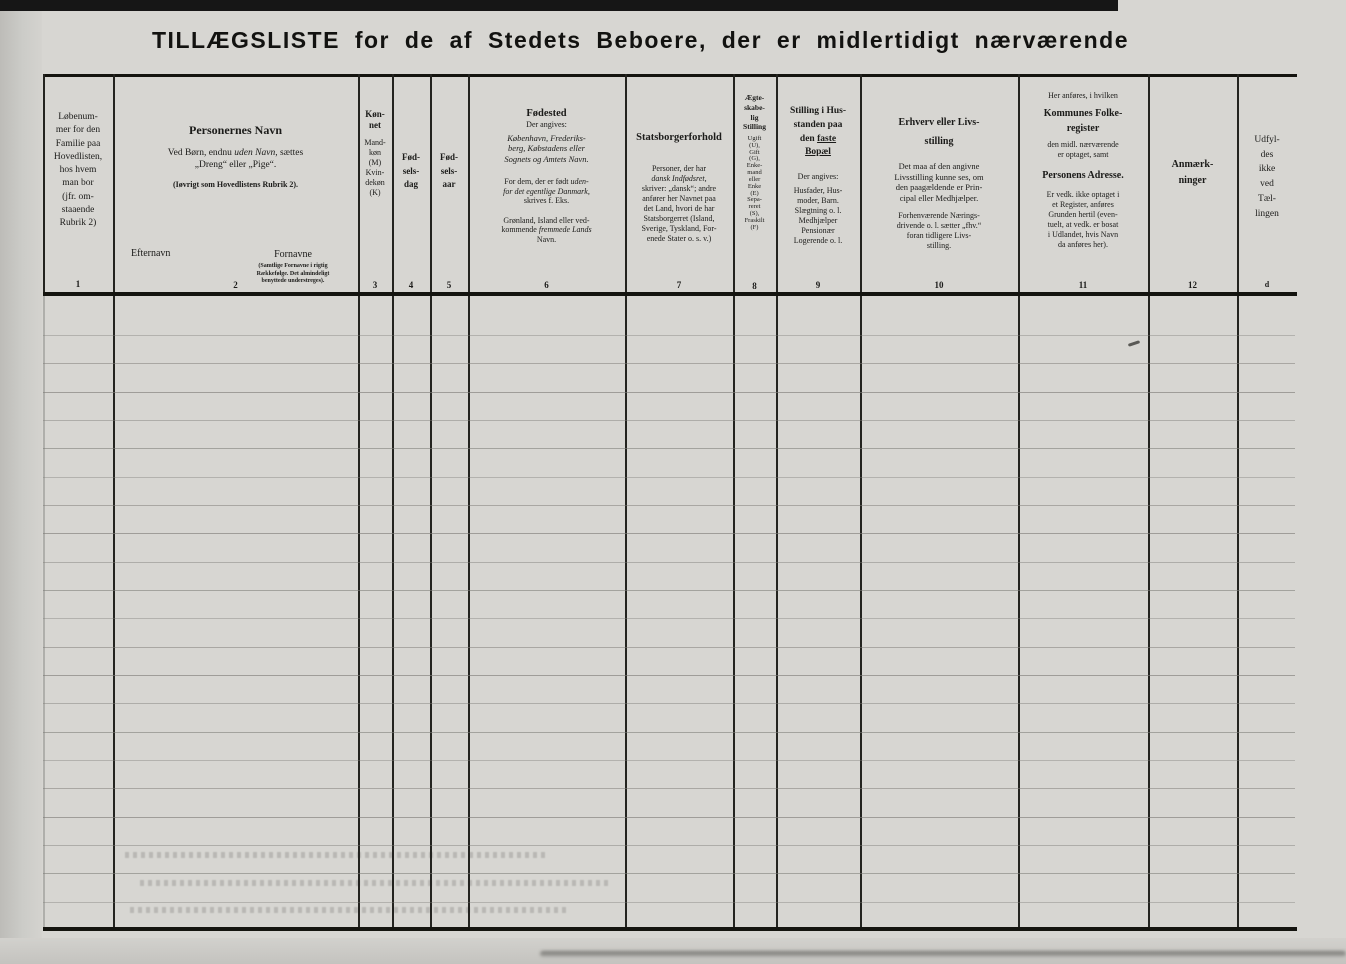 The width and height of the screenshot is (1346, 964). I want to click on table-bottom-border, so click(670, 929).